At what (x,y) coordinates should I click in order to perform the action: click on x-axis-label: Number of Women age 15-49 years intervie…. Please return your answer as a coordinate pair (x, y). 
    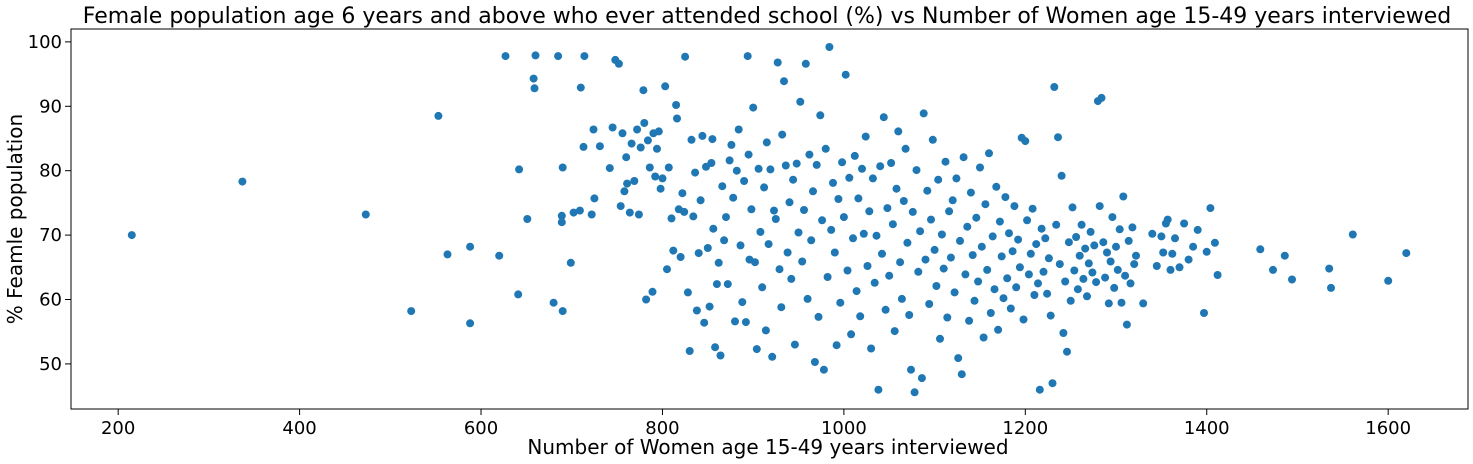
    Looking at the image, I should click on (767, 447).